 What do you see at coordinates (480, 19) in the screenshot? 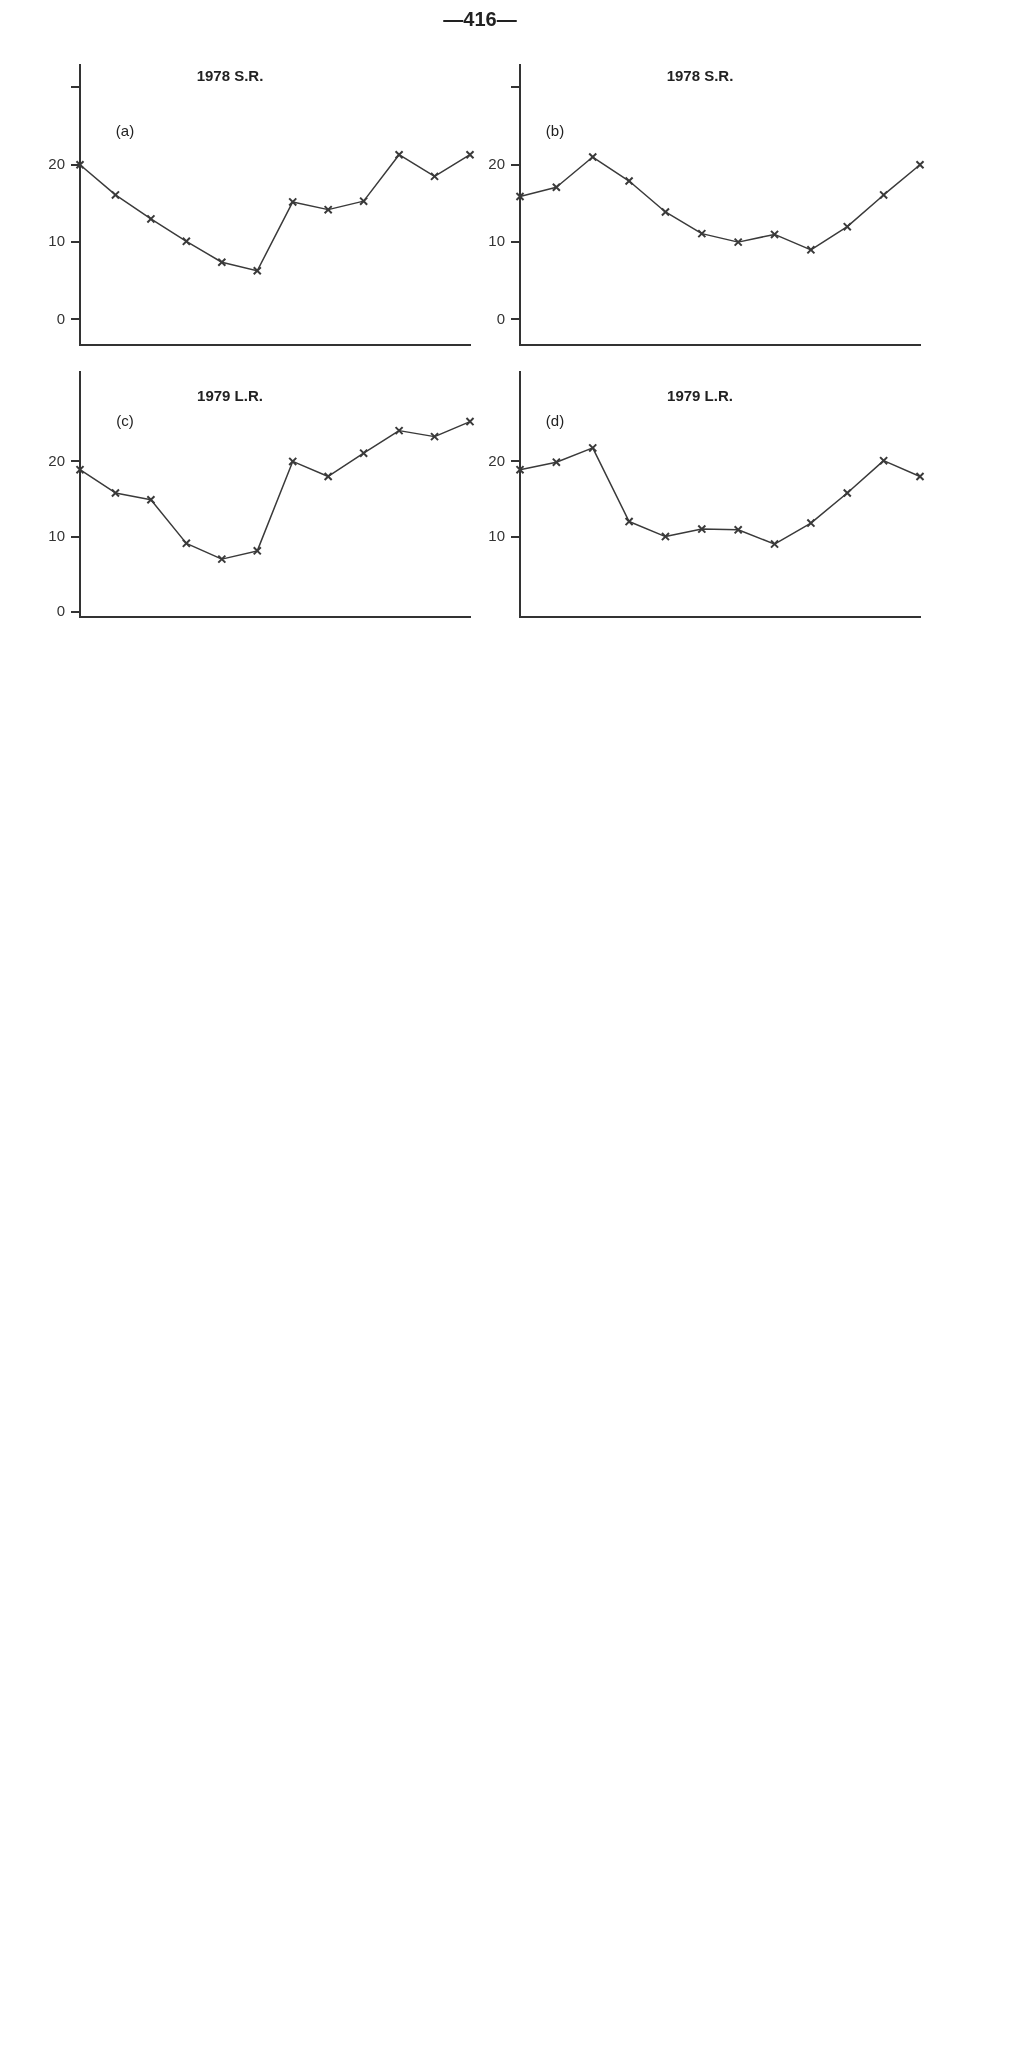
I see `text: —416—` at bounding box center [480, 19].